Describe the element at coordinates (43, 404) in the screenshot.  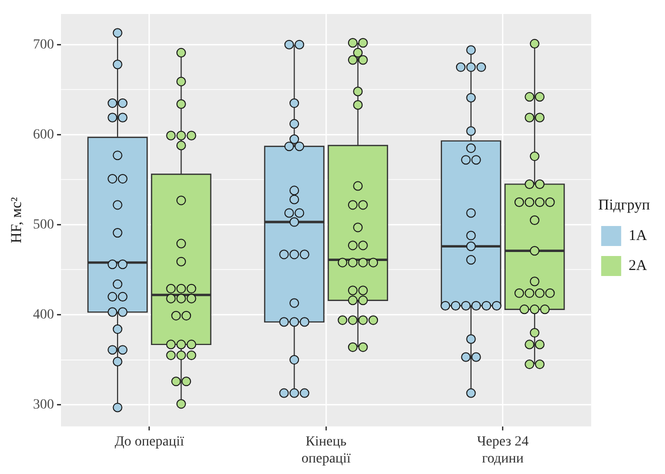
I see `y-tick-label: 300` at that location.